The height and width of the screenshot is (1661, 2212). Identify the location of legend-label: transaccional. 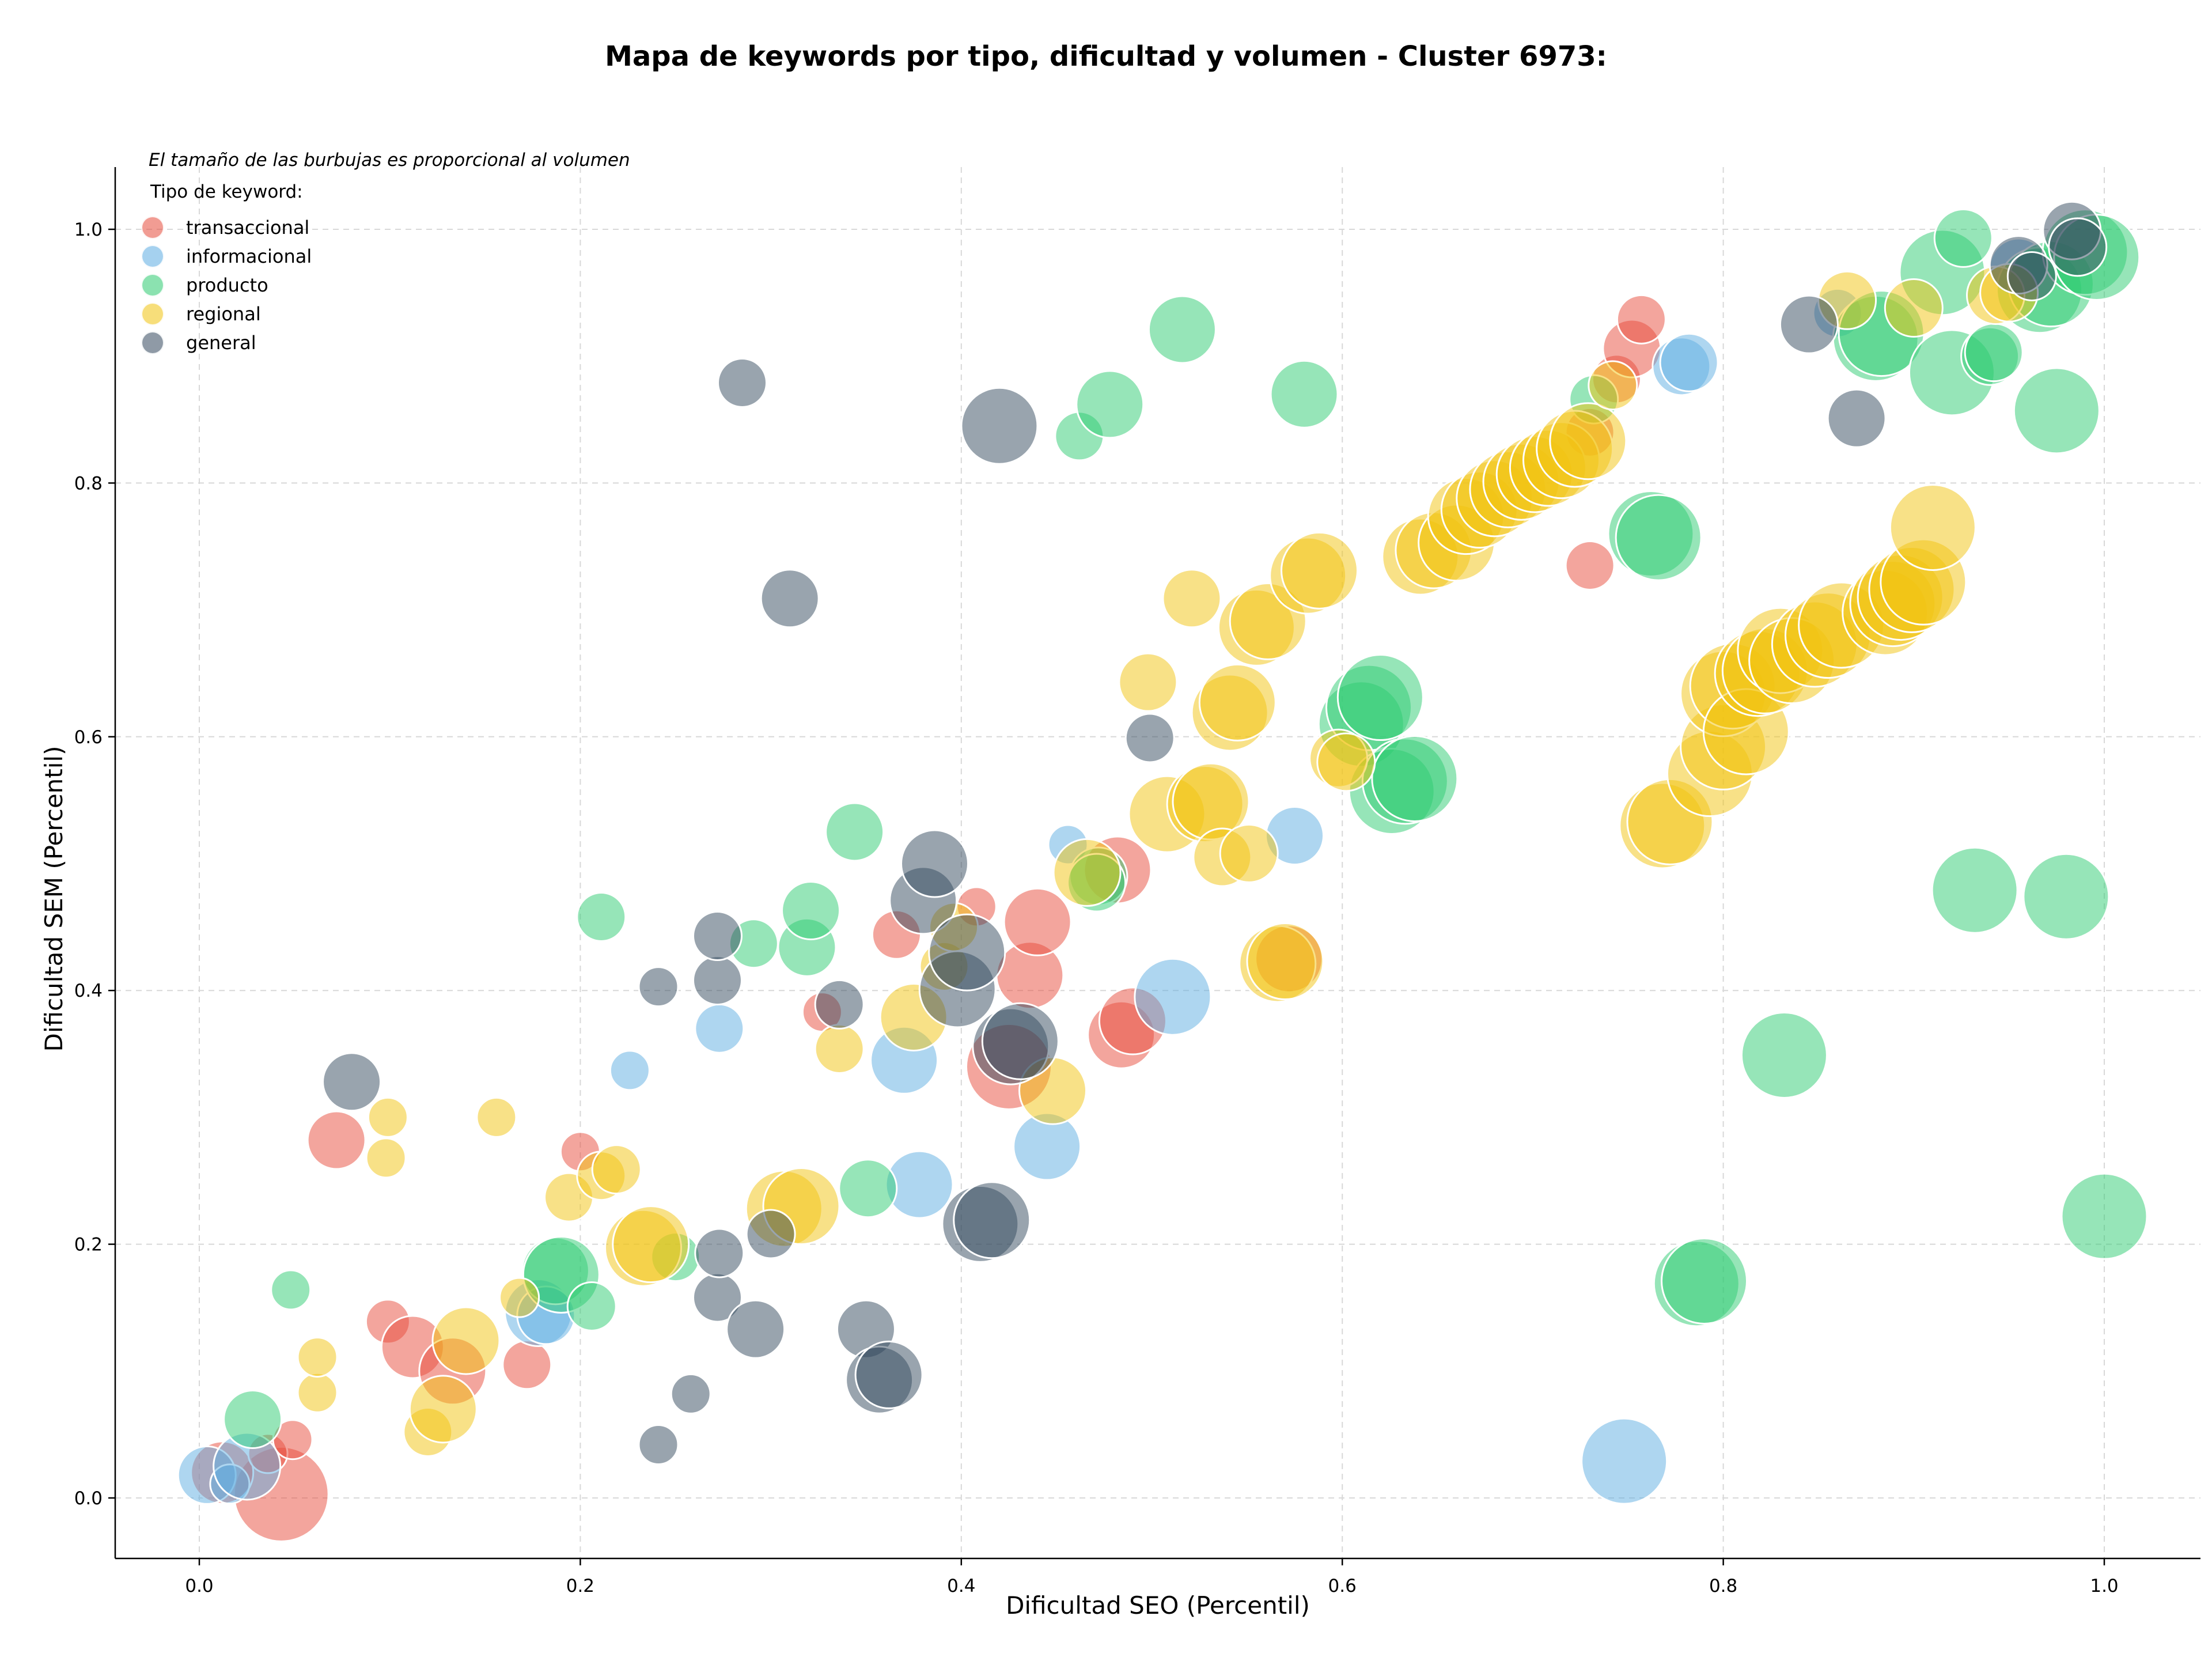
(248, 228).